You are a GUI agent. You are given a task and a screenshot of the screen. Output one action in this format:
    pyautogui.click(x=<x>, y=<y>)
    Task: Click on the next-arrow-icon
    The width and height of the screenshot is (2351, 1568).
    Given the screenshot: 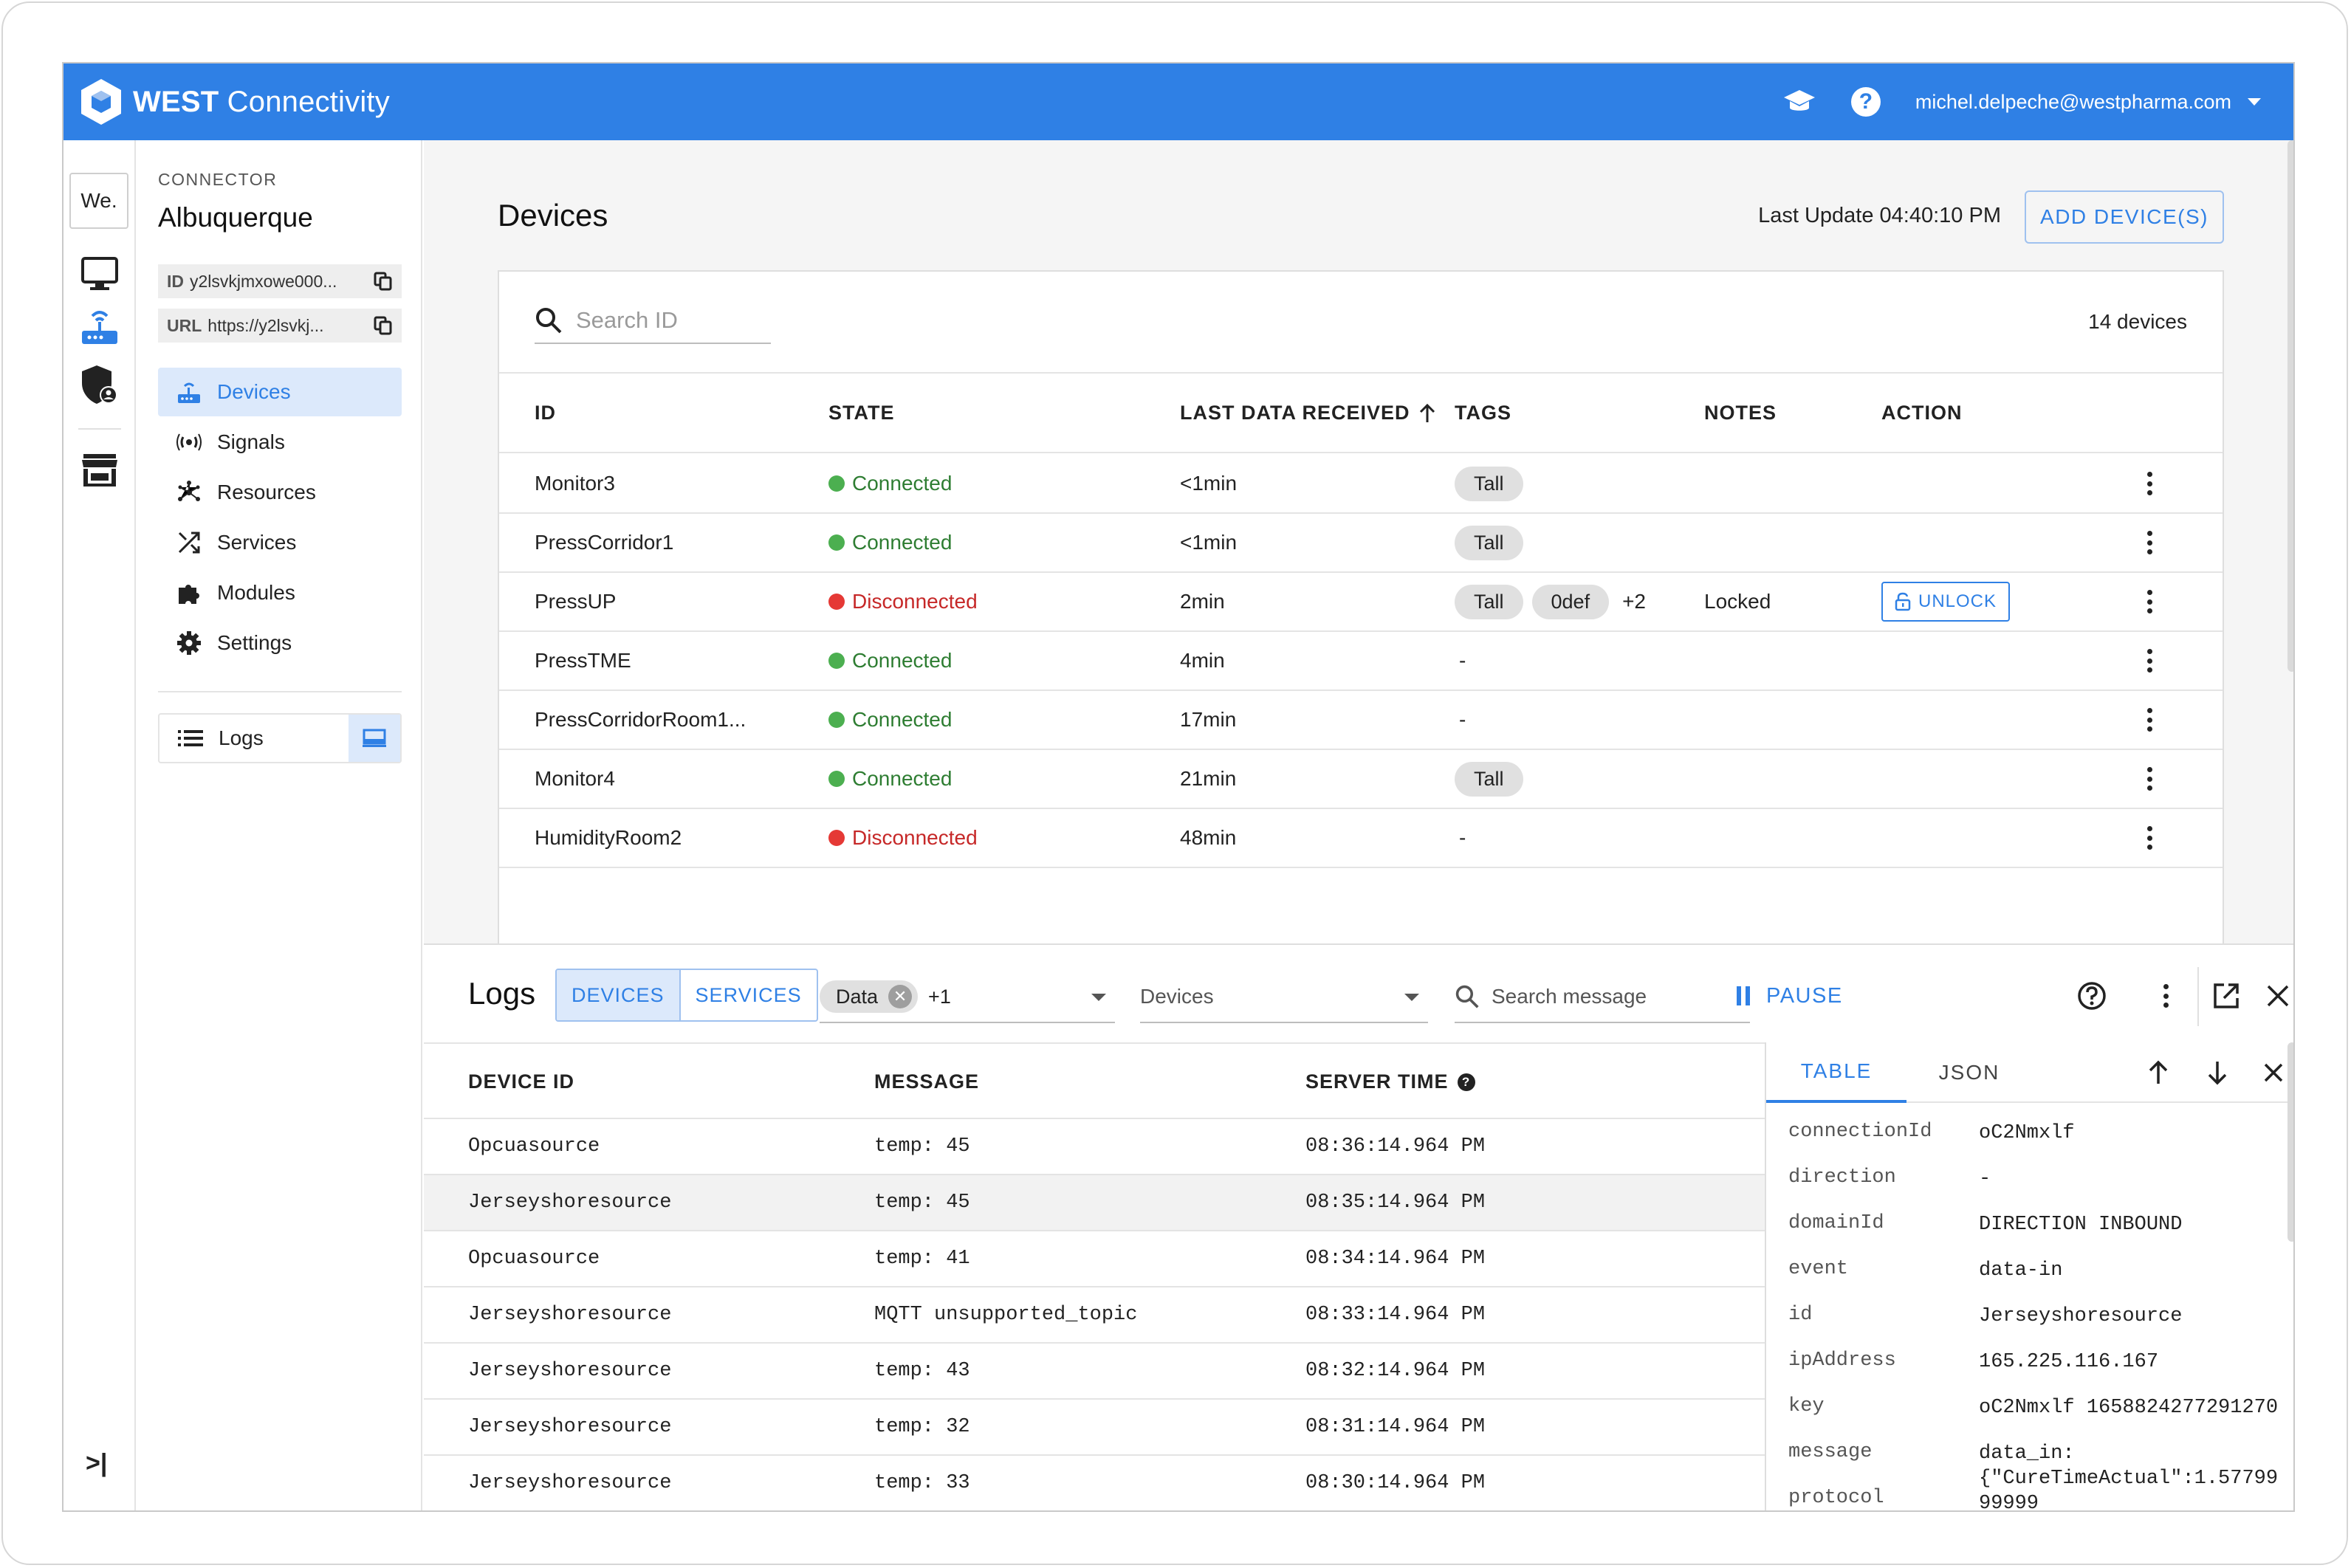 What is the action you would take?
    pyautogui.click(x=2217, y=1073)
    